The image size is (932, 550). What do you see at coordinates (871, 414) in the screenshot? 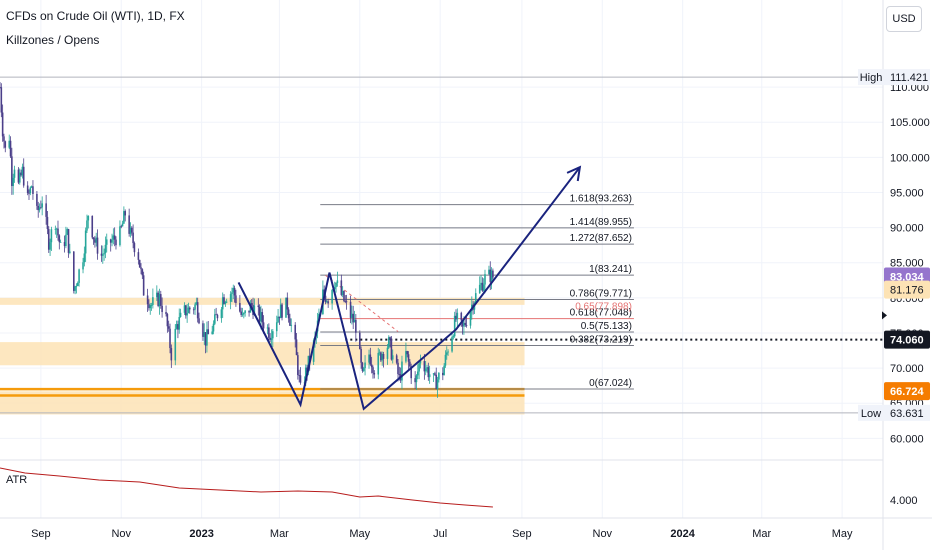
I see `price-tag-label: Low` at bounding box center [871, 414].